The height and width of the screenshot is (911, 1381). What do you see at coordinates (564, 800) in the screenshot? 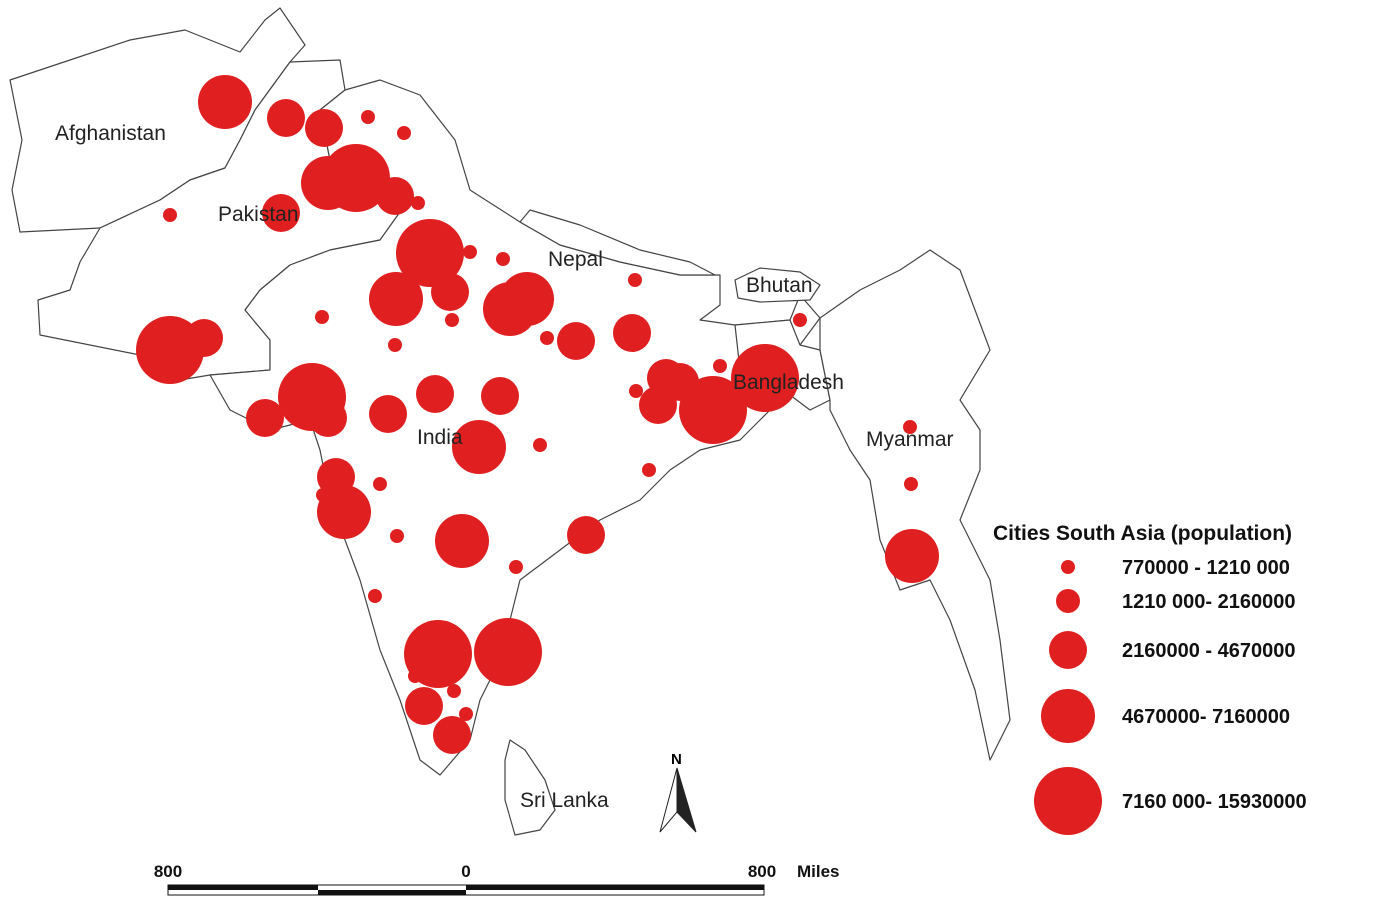
I see `country-label: Sri Lanka` at bounding box center [564, 800].